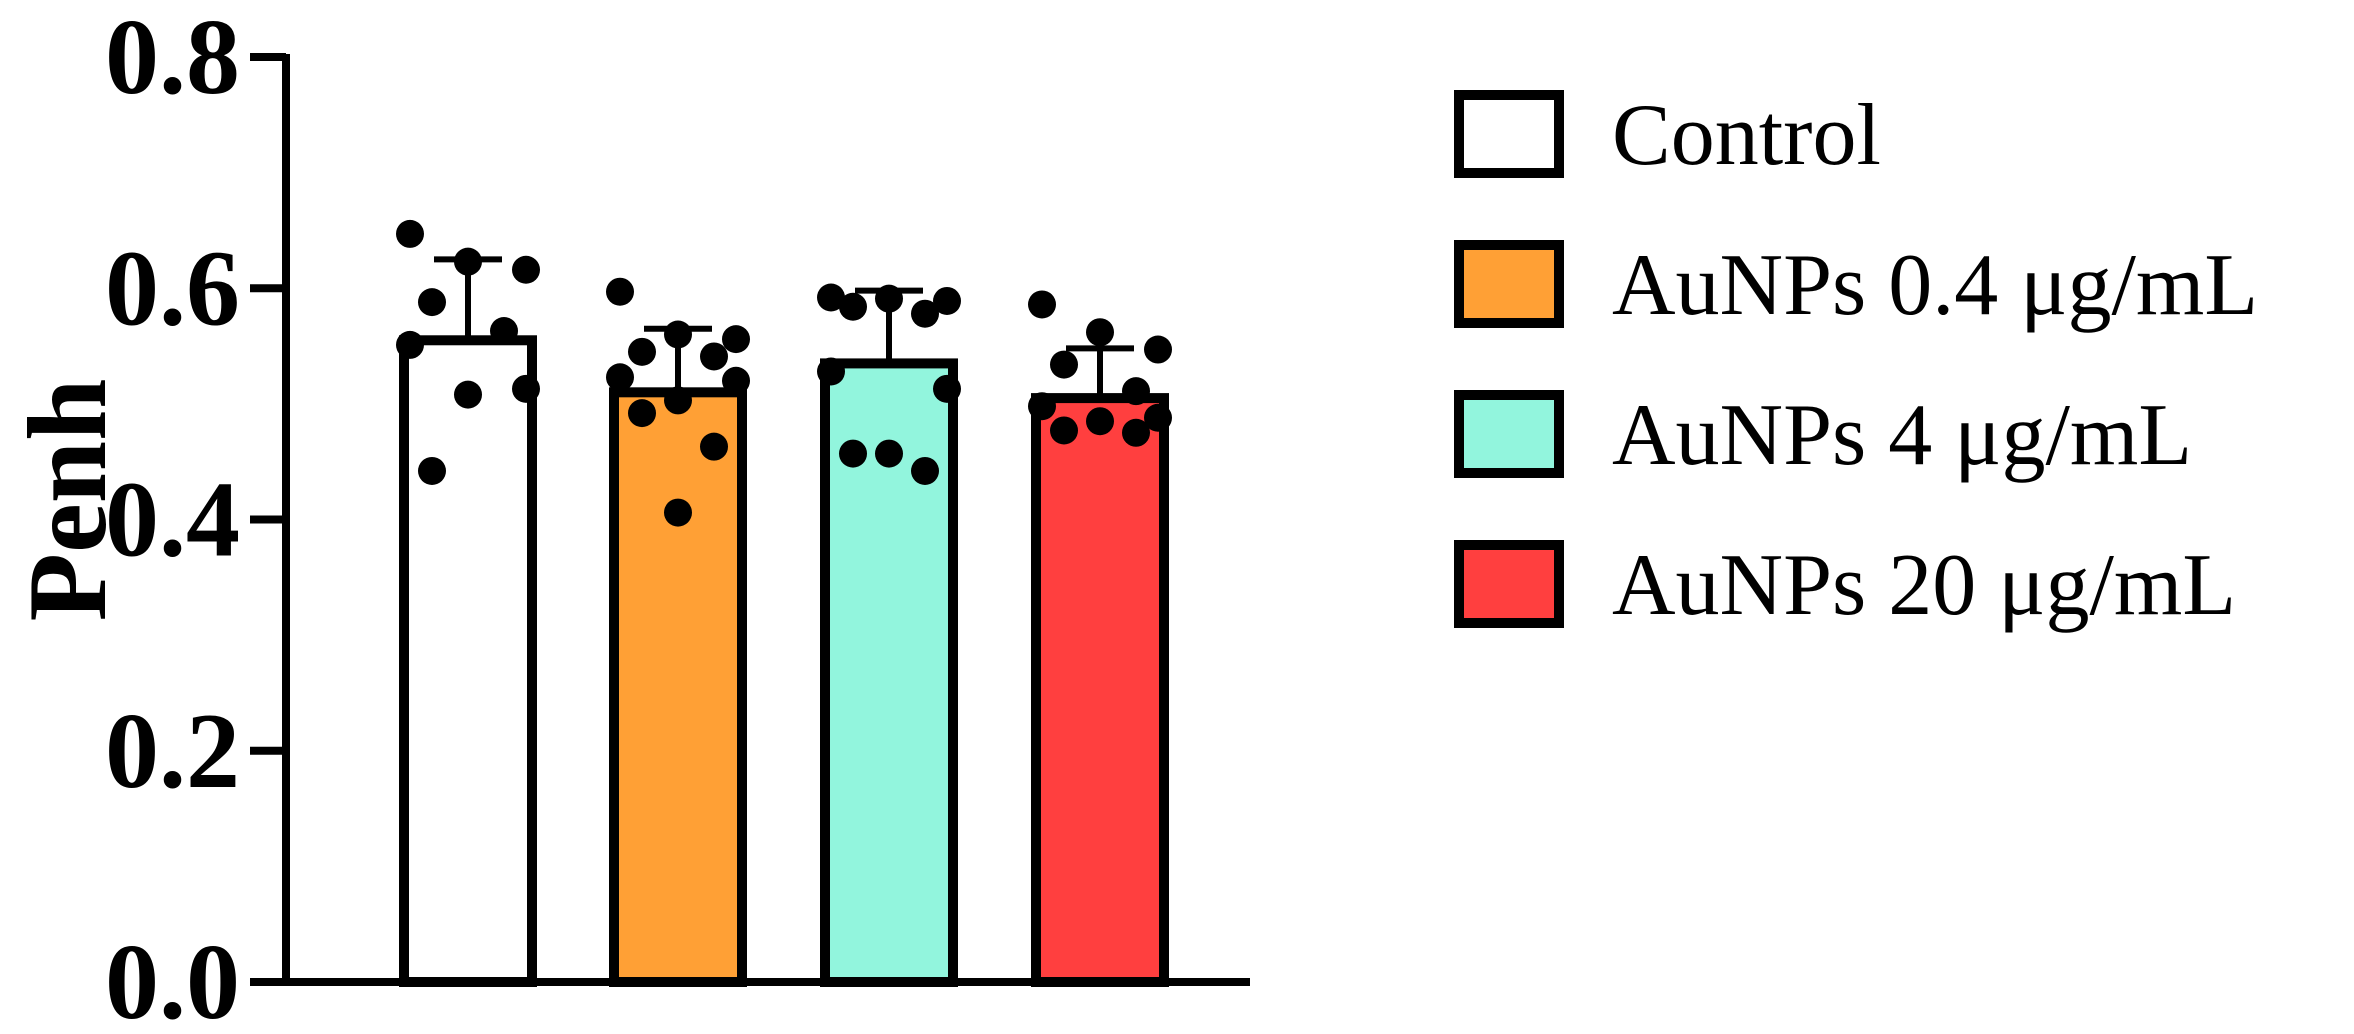  I want to click on y-tick-label: 0.8, so click(172, 58).